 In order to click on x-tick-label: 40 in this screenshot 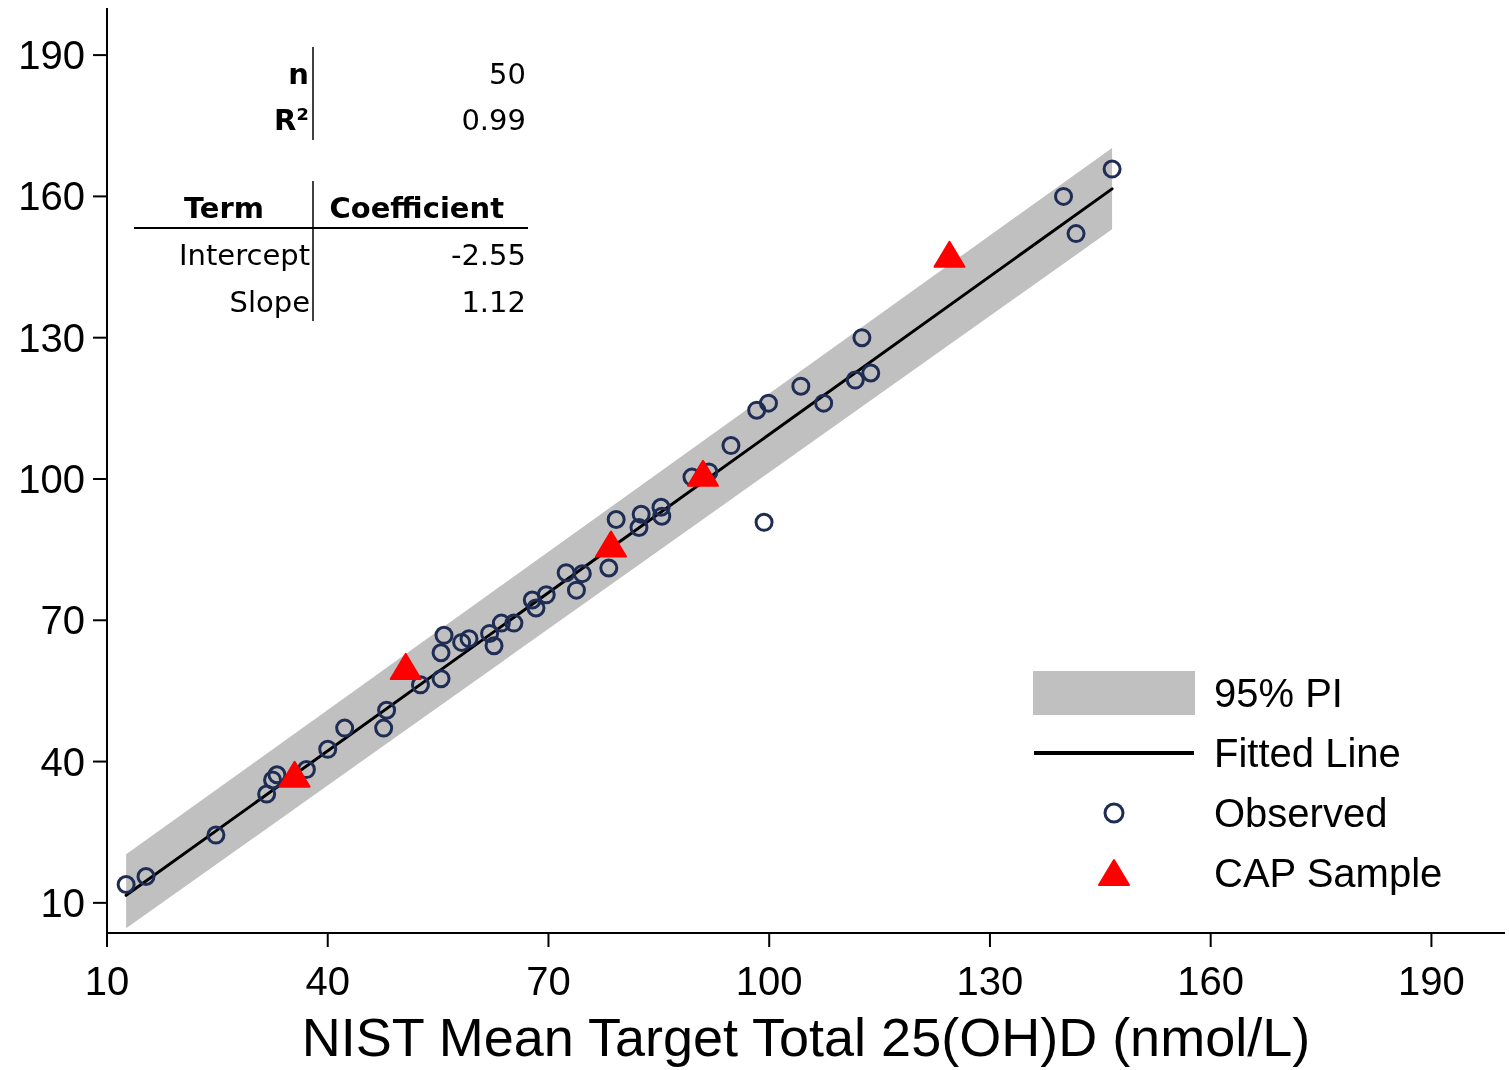, I will do `click(327, 981)`.